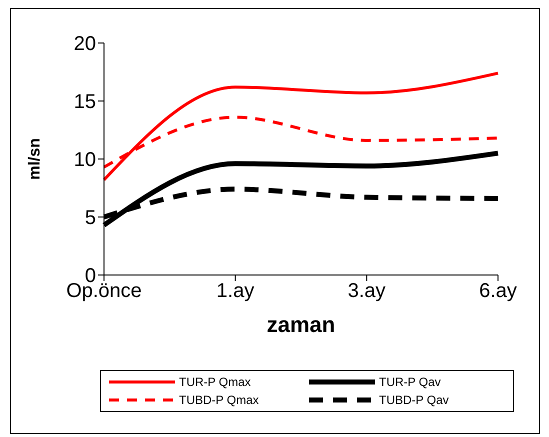 The width and height of the screenshot is (549, 437). I want to click on x-tick-label: 1.ay, so click(235, 291).